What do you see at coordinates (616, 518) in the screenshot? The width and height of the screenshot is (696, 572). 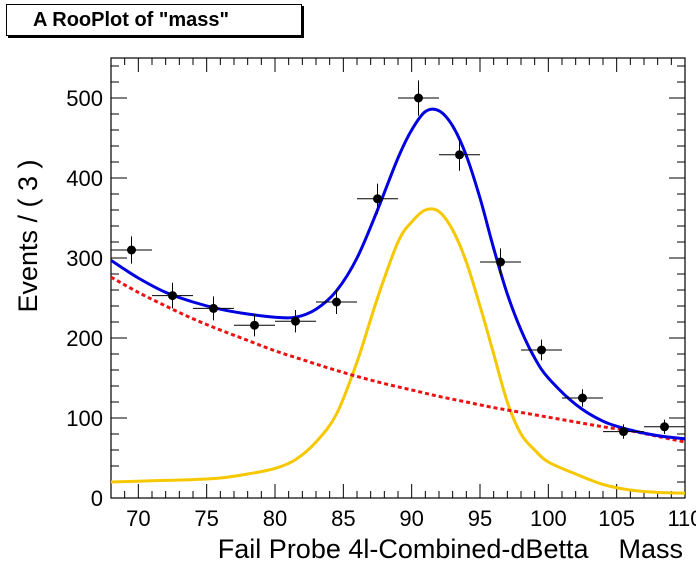 I see `x-tick-label: 105` at bounding box center [616, 518].